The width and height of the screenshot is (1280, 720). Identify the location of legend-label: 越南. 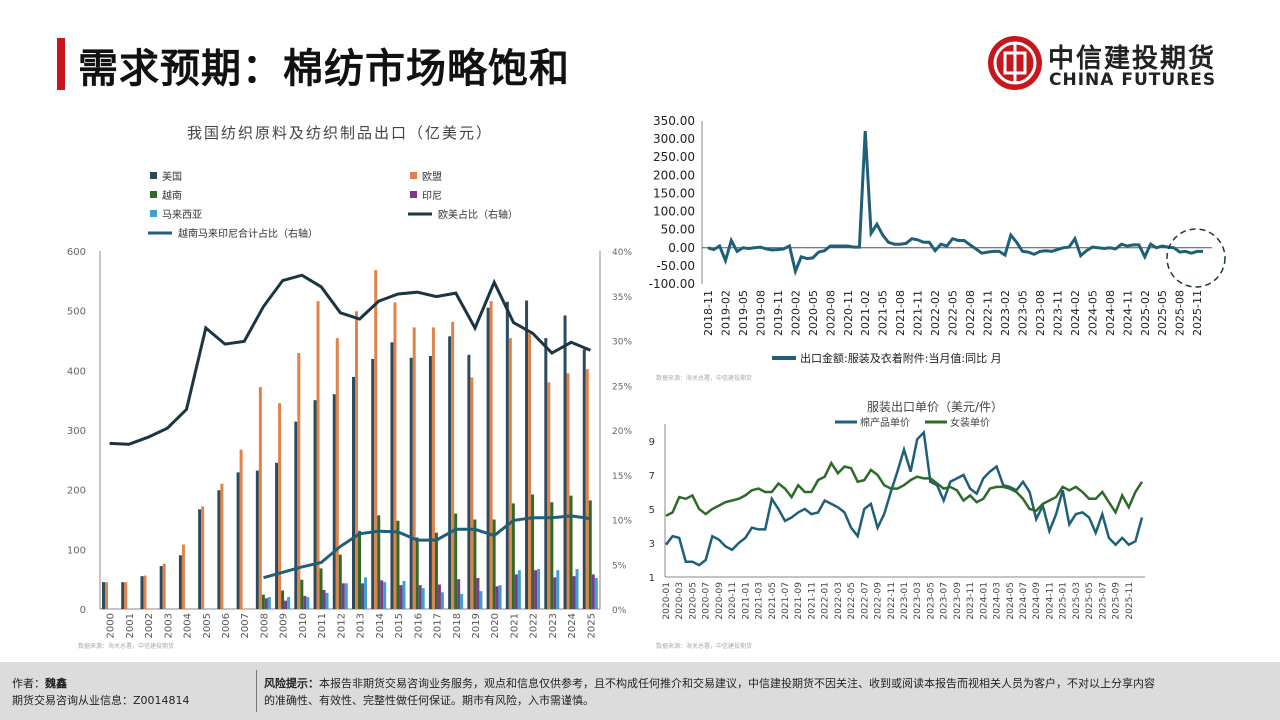
(172, 195).